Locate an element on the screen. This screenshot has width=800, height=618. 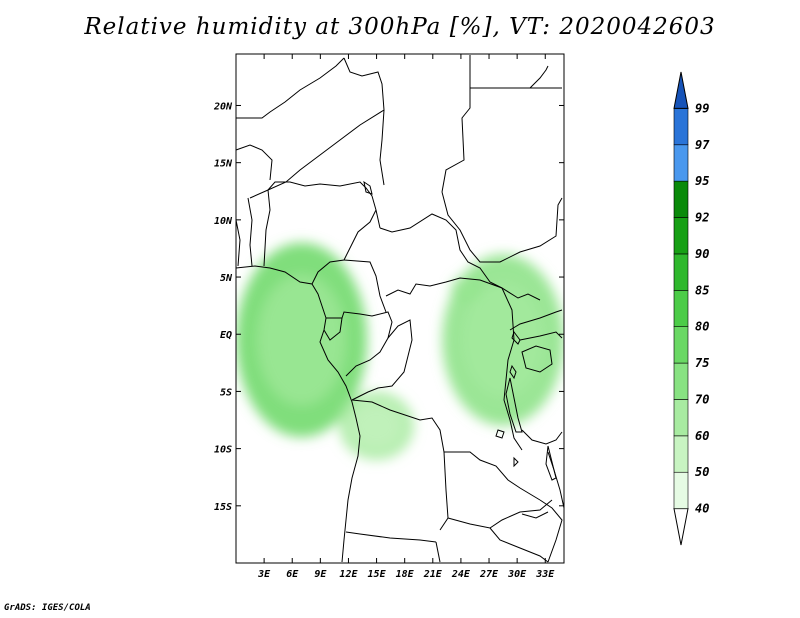
x-tick-label: 33E is located at coordinates (545, 574).